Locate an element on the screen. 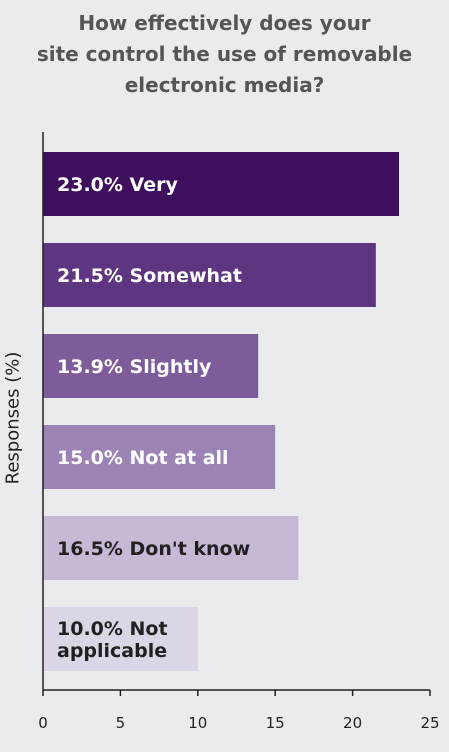 This screenshot has width=449, height=752. bar-label: 21.5% Somewhat is located at coordinates (149, 276).